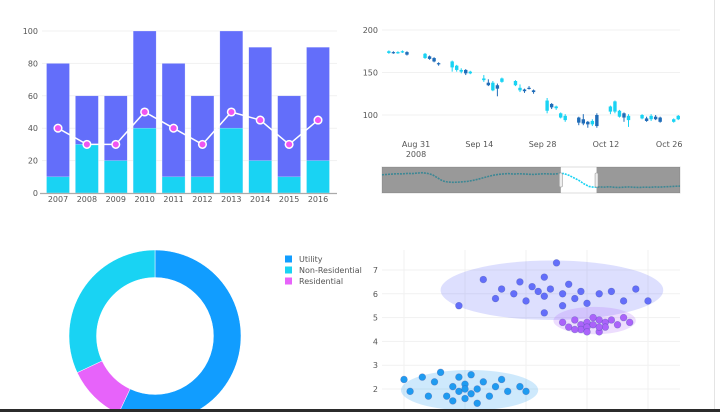  I want to click on line-point-2013, so click(231, 112).